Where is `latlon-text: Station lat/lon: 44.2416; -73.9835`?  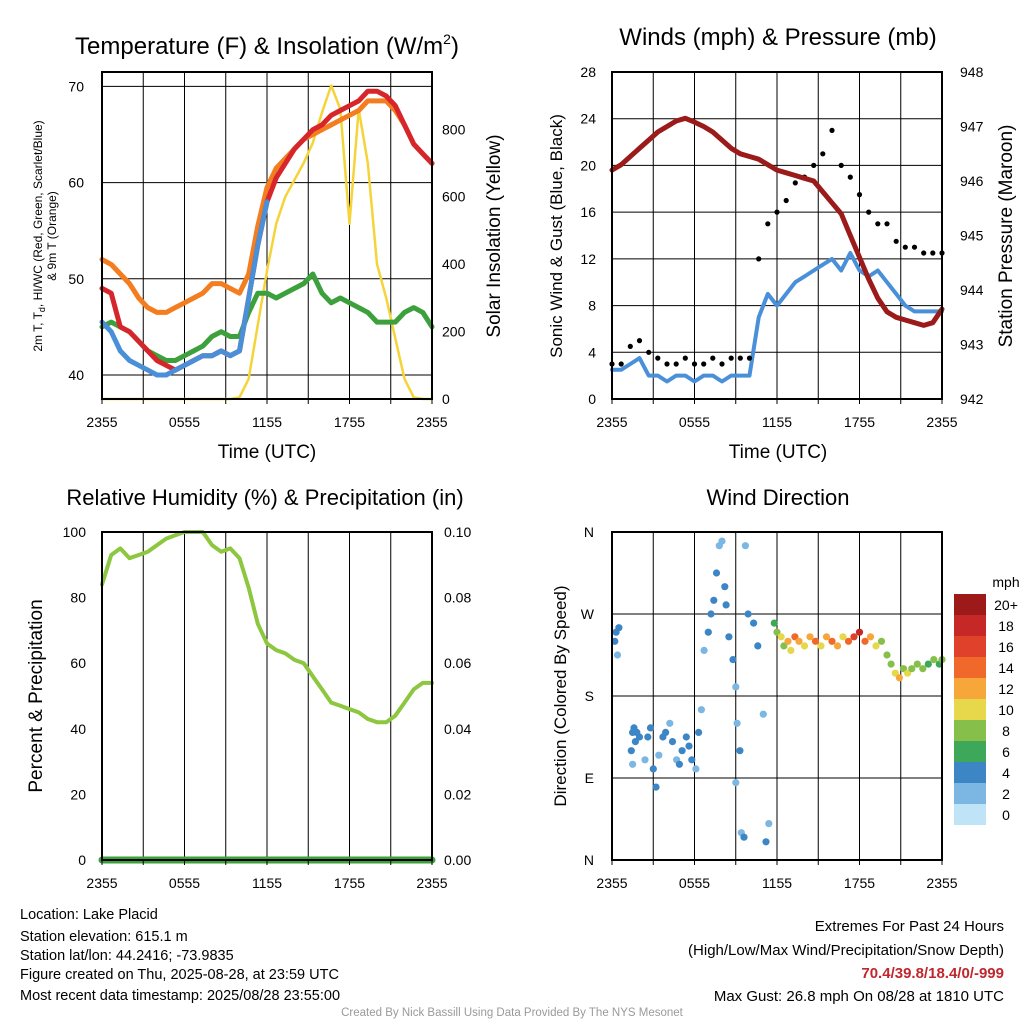 latlon-text: Station lat/lon: 44.2416; -73.9835 is located at coordinates (127, 956).